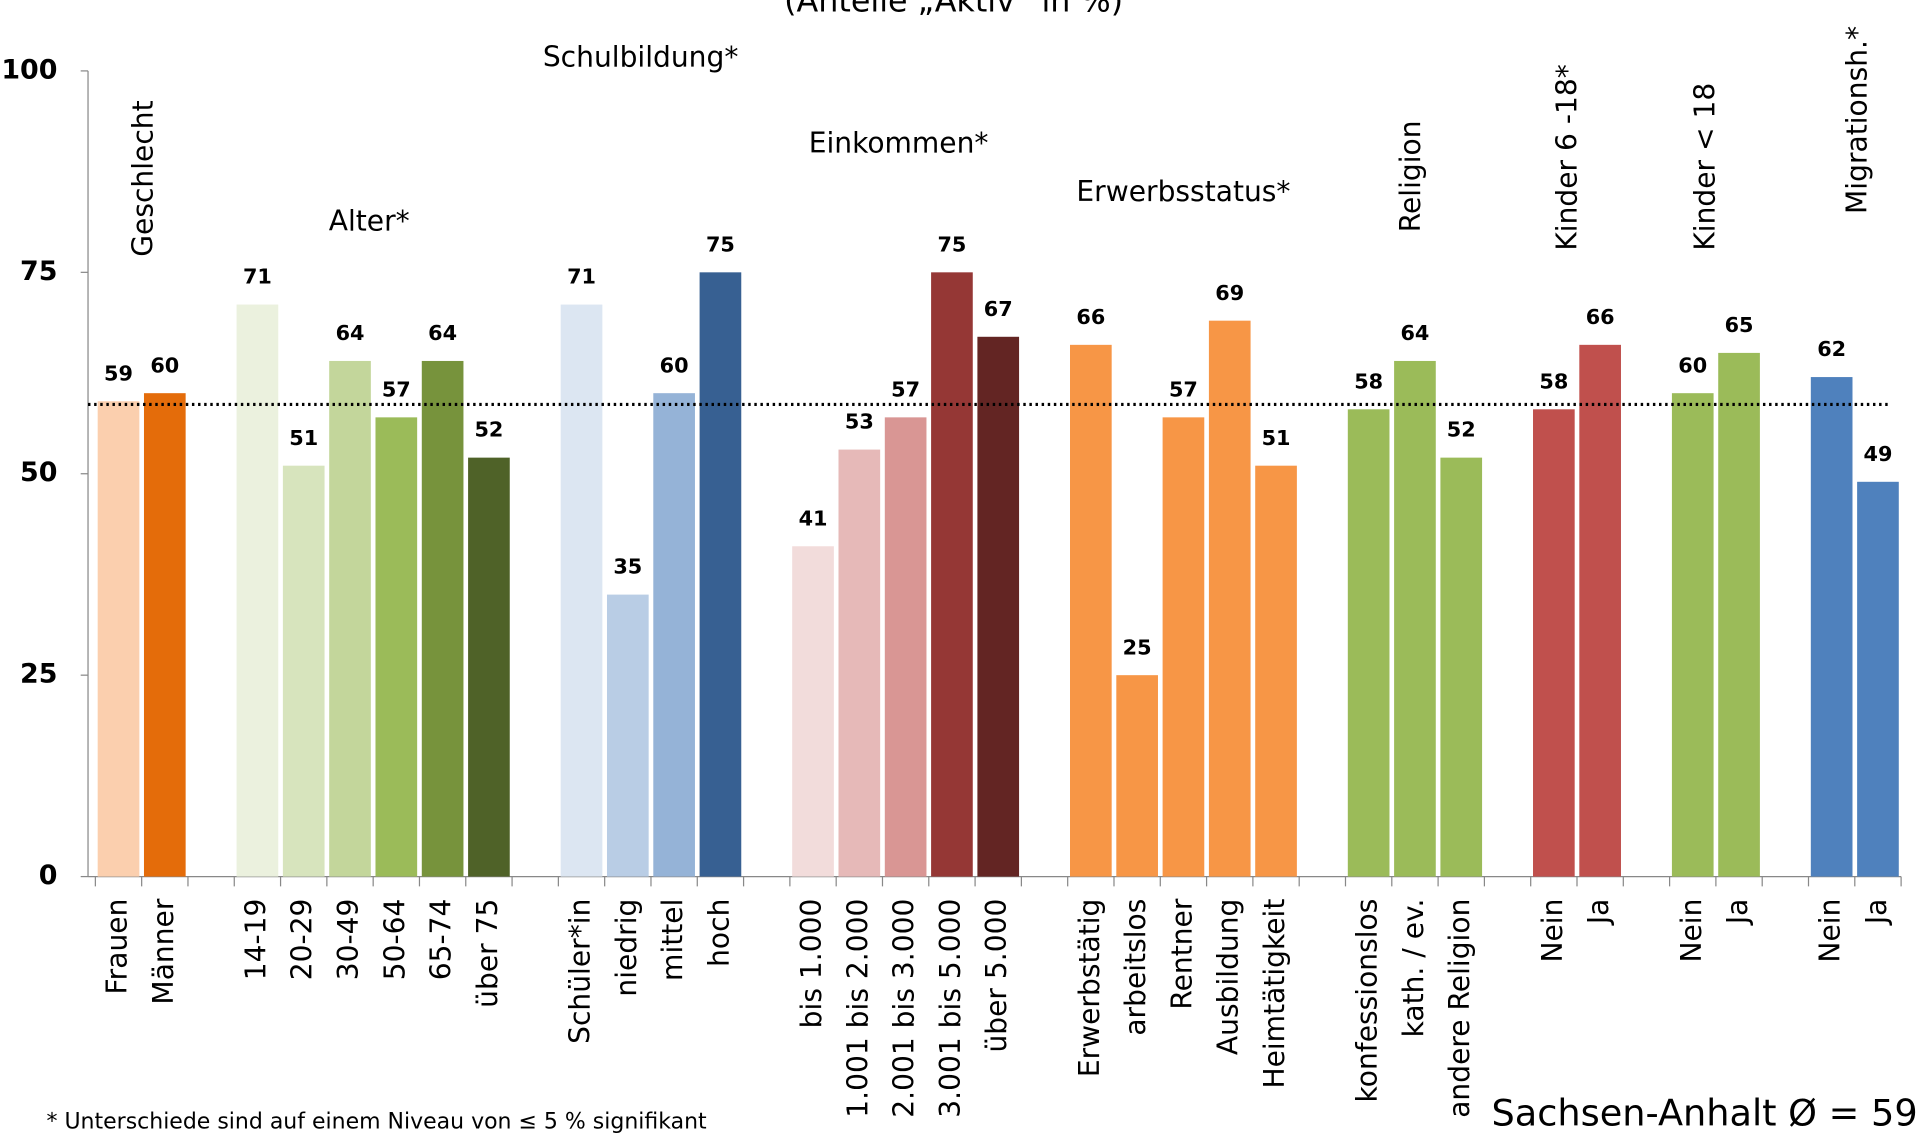 The image size is (1917, 1137). What do you see at coordinates (1704, 1112) in the screenshot?
I see `average-label: Sachsen-Anhalt Ø = 59 %` at bounding box center [1704, 1112].